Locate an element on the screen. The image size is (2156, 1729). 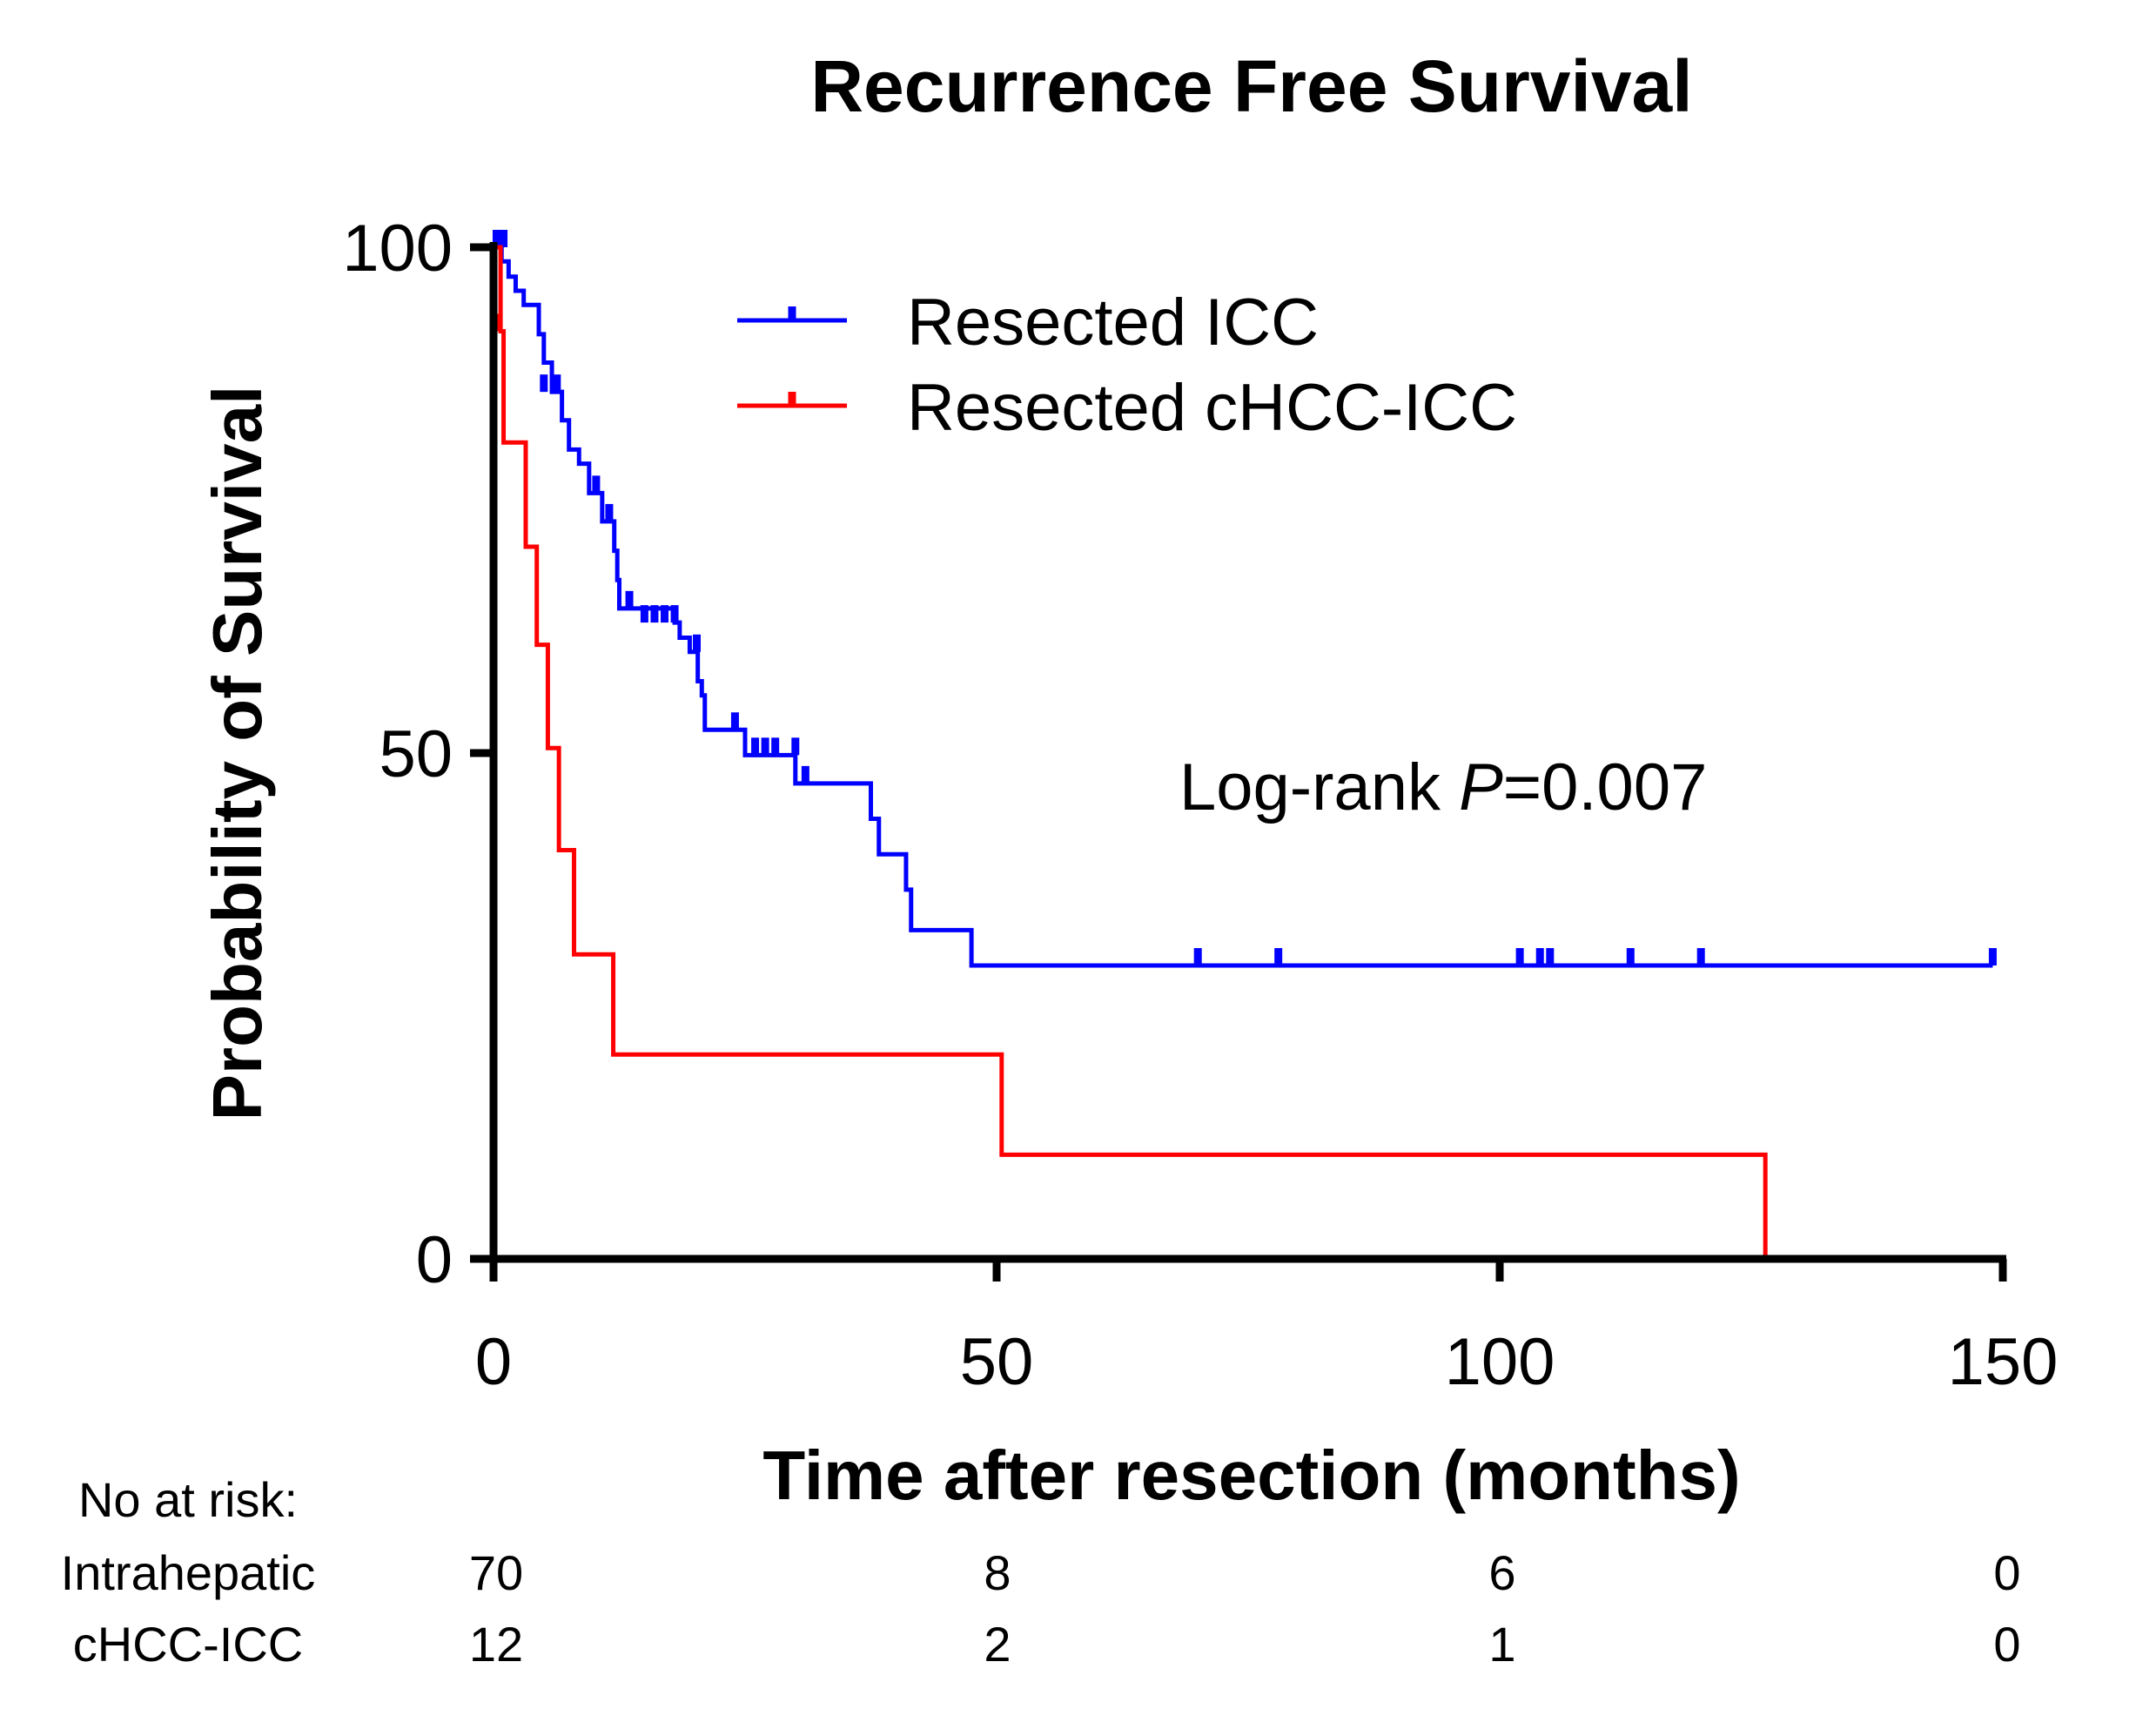
legend-label-icc: Resected ICC is located at coordinates (1113, 323).